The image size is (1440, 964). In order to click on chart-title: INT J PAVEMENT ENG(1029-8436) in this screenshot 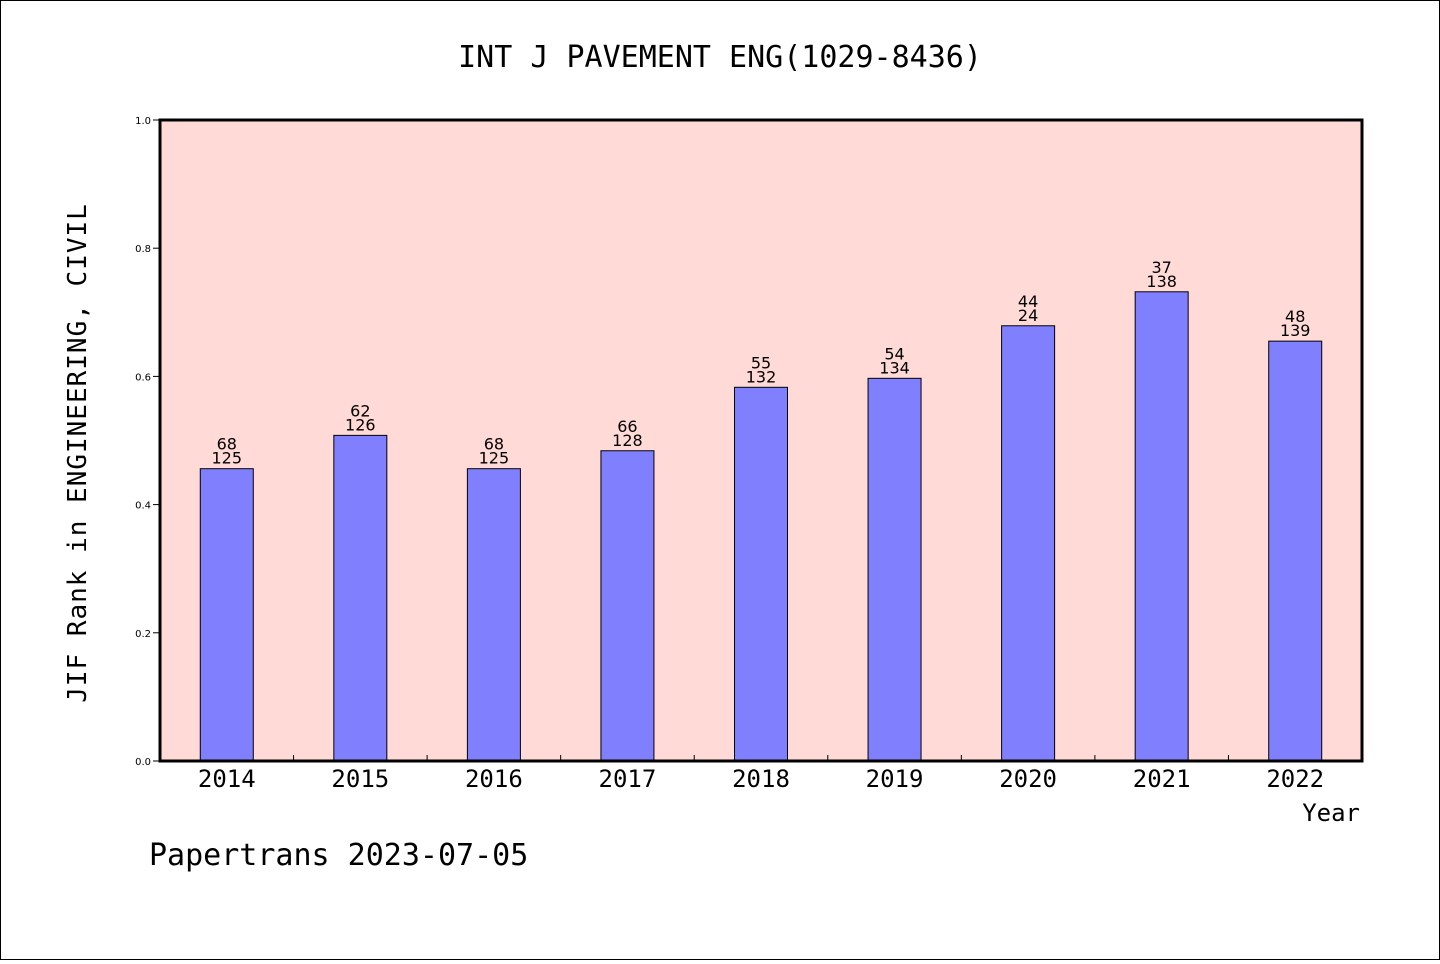, I will do `click(720, 57)`.